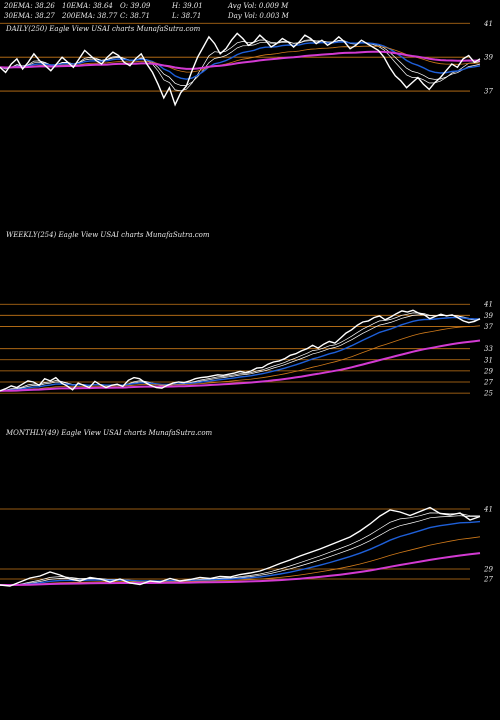  What do you see at coordinates (488, 349) in the screenshot?
I see `y-tick-label: 33` at bounding box center [488, 349].